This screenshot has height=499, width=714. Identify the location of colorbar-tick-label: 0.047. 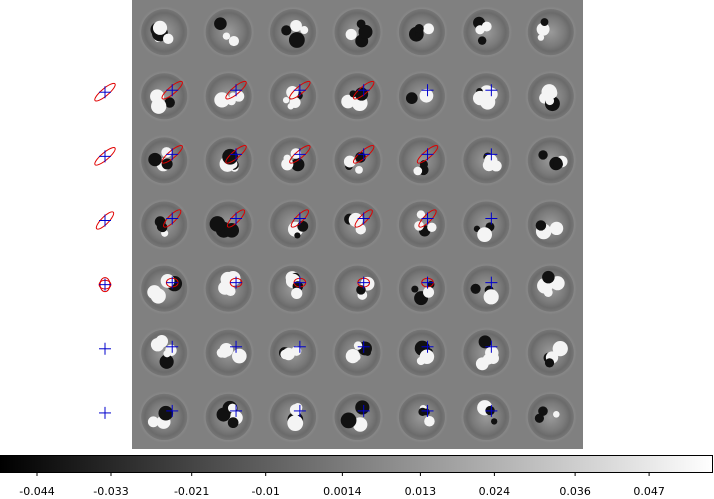
(649, 491).